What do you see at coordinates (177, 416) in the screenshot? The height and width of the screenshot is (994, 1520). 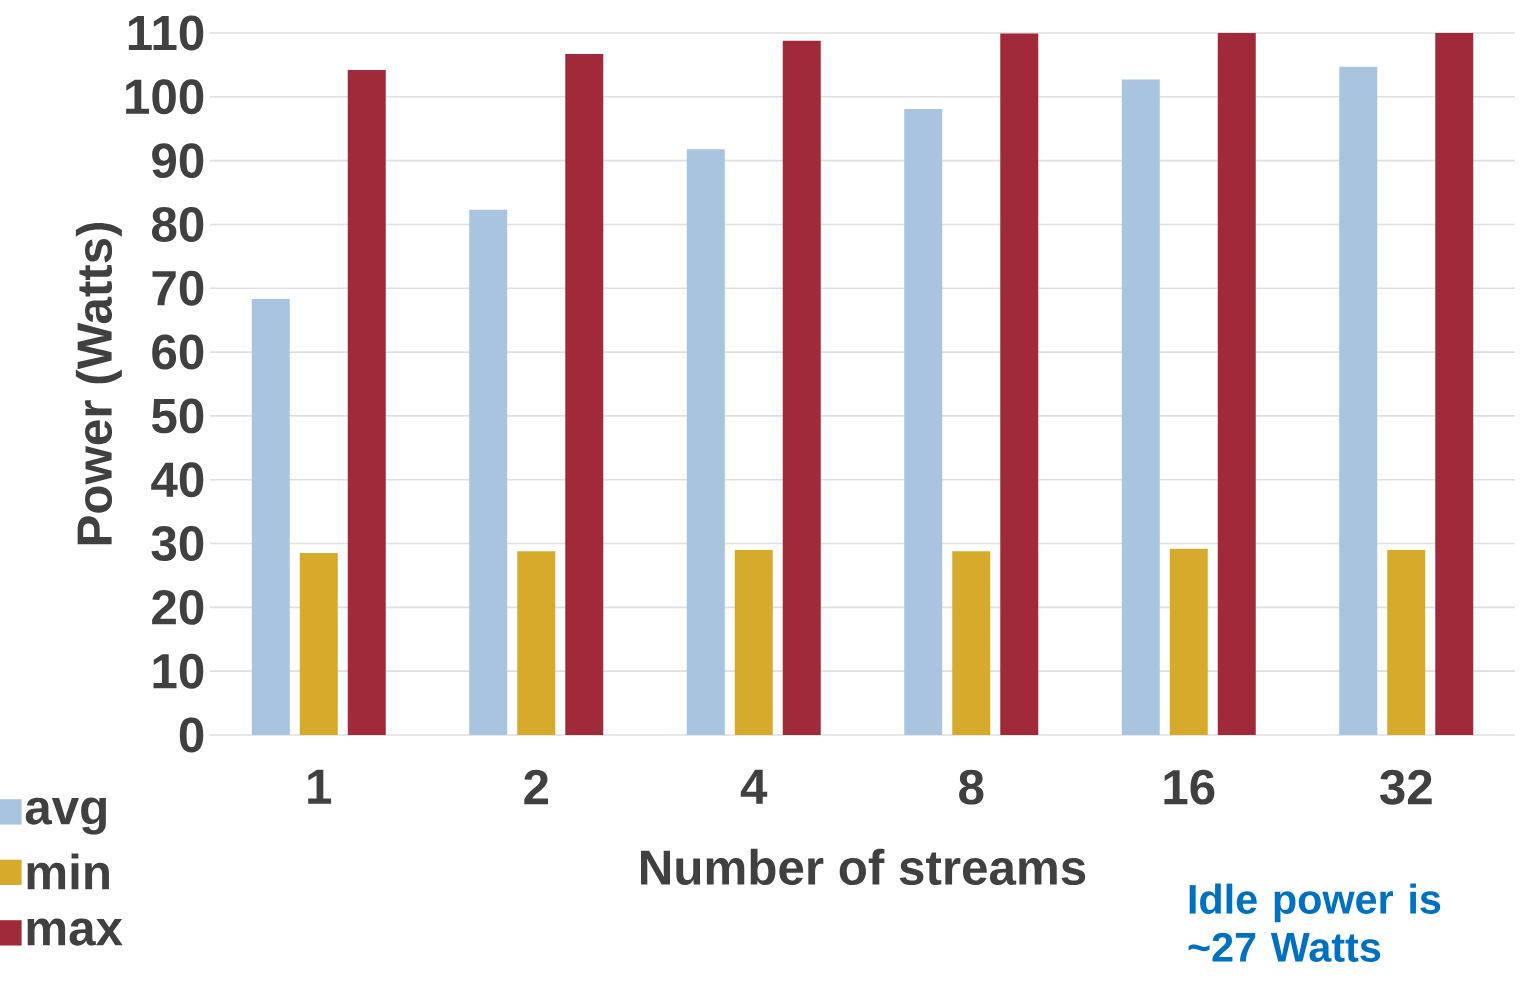 I see `y-tick-label: 50` at bounding box center [177, 416].